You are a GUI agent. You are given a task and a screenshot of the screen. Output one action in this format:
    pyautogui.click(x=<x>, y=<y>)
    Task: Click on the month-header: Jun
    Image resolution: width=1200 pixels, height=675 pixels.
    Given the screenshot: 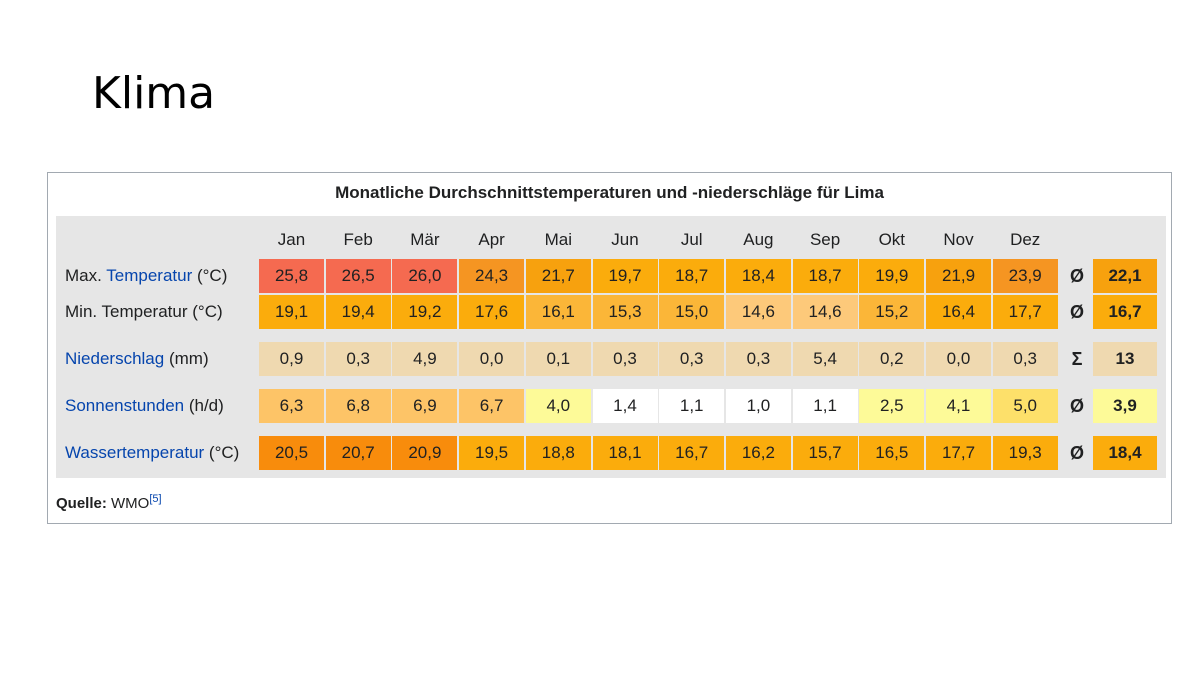 What is the action you would take?
    pyautogui.click(x=625, y=239)
    